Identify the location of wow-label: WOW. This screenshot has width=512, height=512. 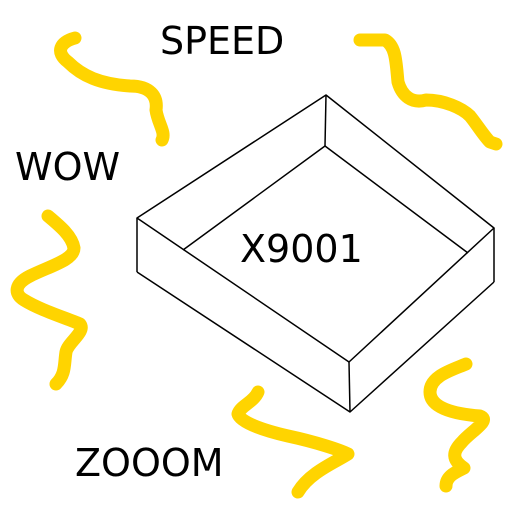
(68, 167).